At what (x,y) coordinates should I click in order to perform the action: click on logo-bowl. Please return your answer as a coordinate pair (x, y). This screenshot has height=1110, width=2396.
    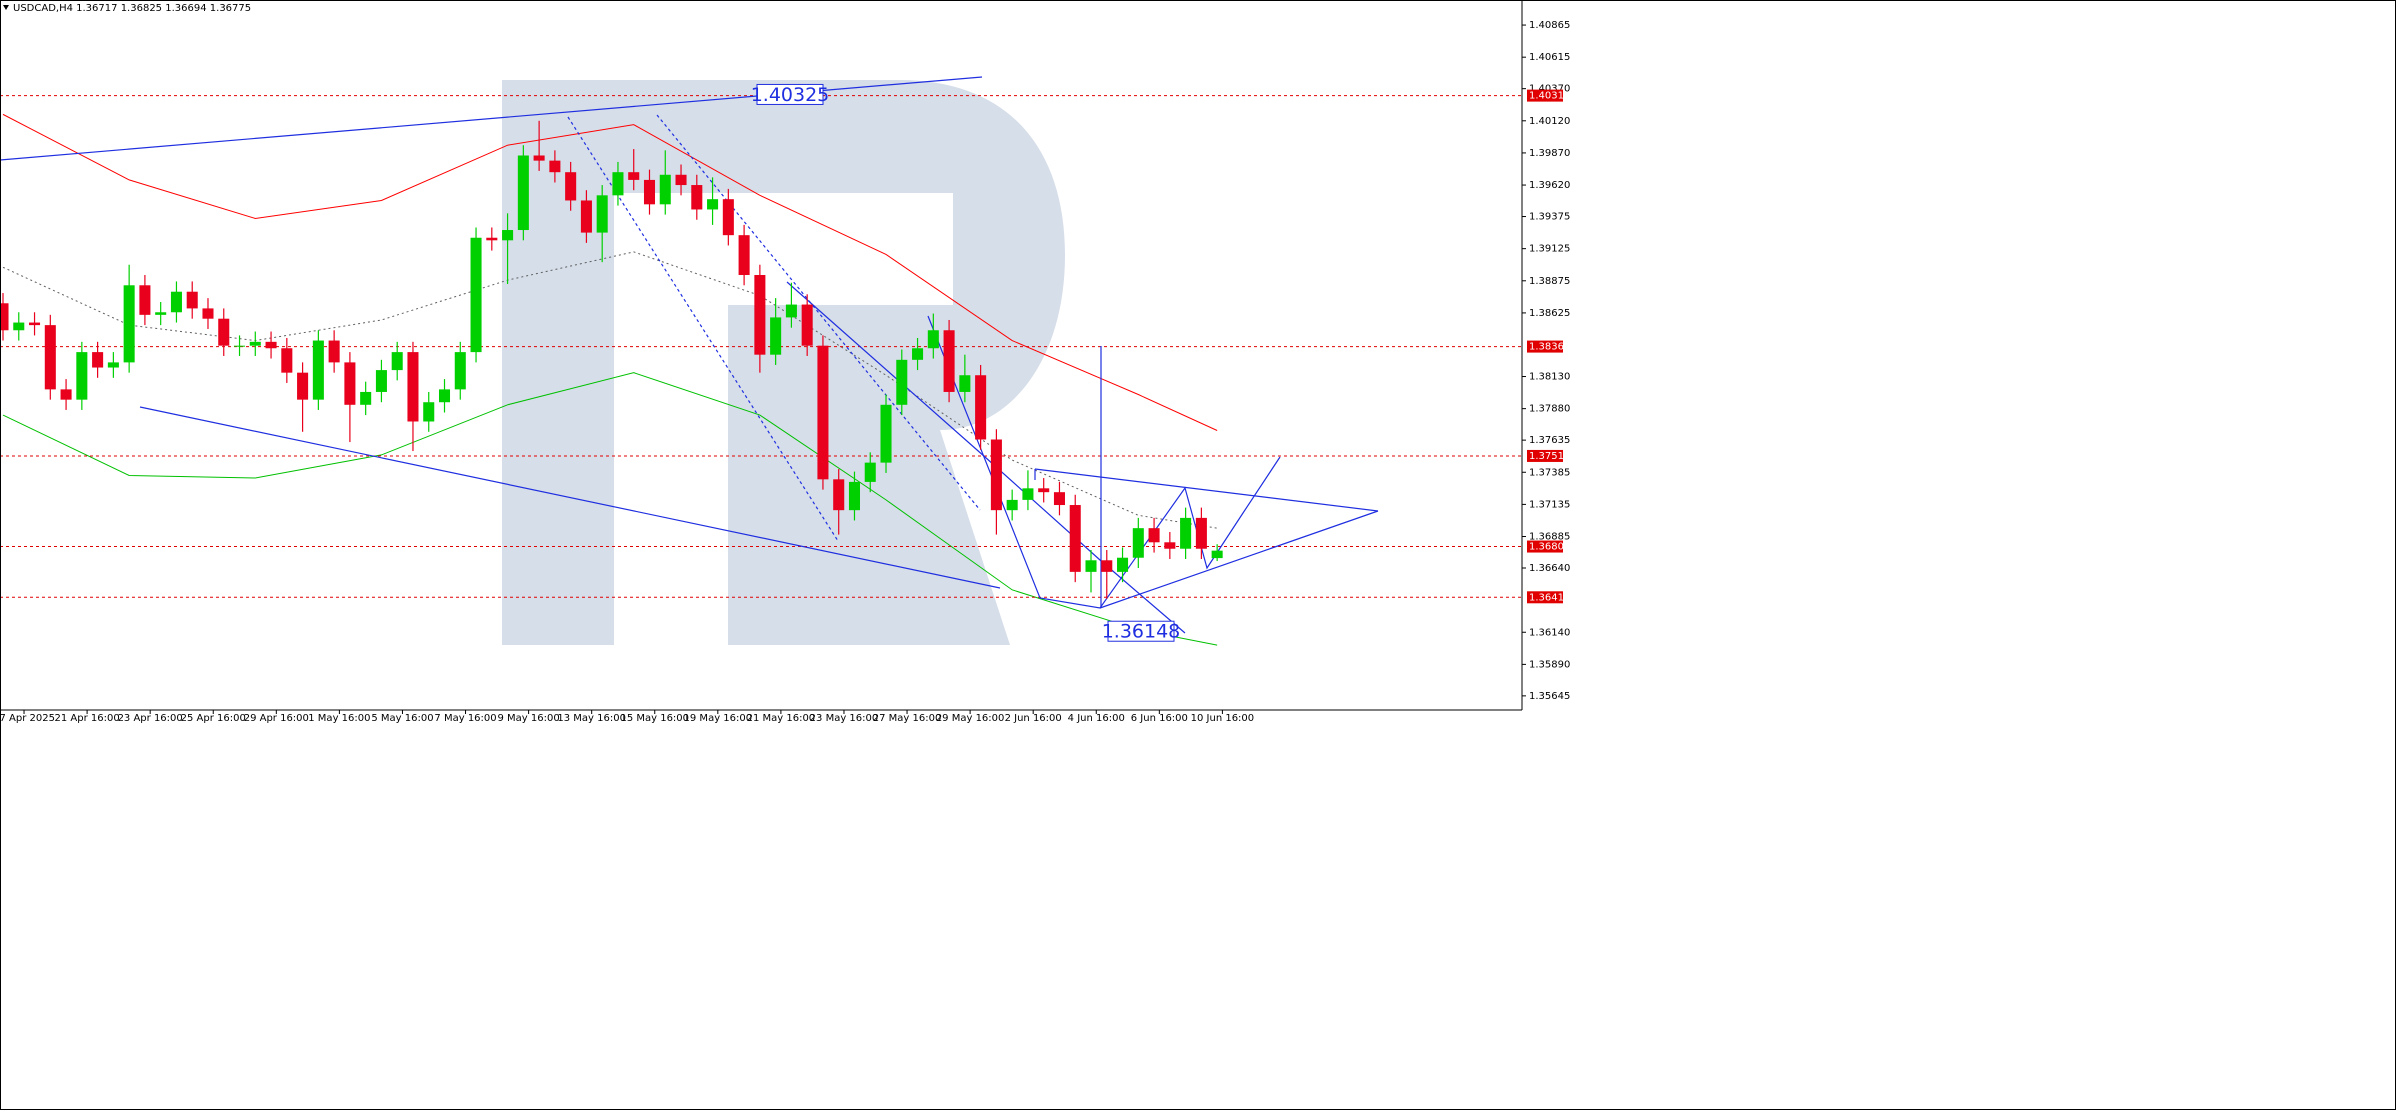
    Looking at the image, I should click on (839, 362).